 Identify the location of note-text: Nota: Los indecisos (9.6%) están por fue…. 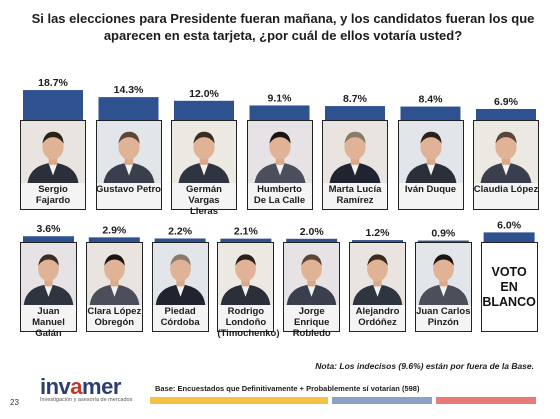
(424, 366).